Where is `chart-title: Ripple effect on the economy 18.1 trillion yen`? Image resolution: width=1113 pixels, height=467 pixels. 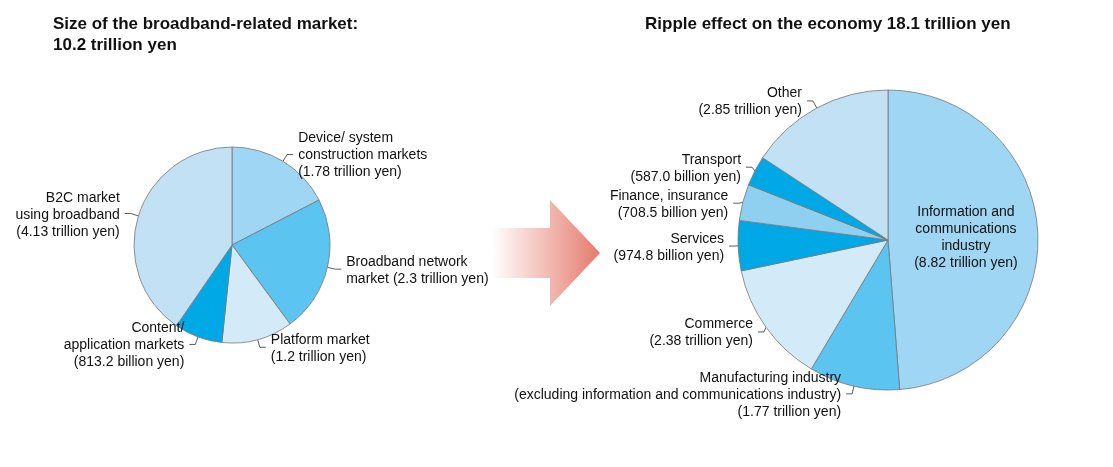
chart-title: Ripple effect on the economy 18.1 trillion yen is located at coordinates (828, 23).